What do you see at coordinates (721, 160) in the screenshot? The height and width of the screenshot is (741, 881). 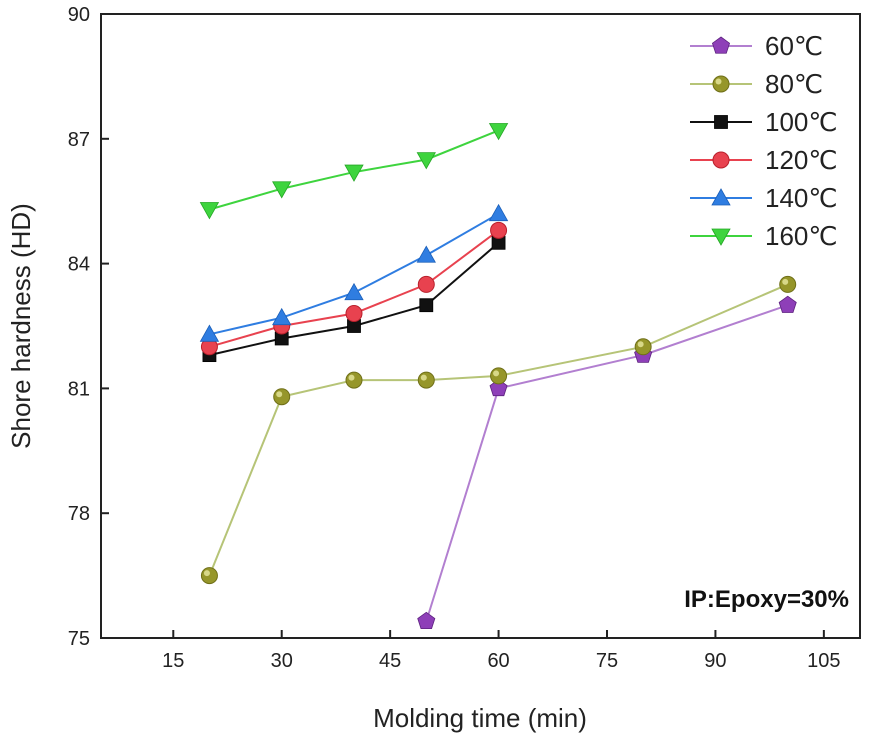 I see `legend-item-120-marker` at bounding box center [721, 160].